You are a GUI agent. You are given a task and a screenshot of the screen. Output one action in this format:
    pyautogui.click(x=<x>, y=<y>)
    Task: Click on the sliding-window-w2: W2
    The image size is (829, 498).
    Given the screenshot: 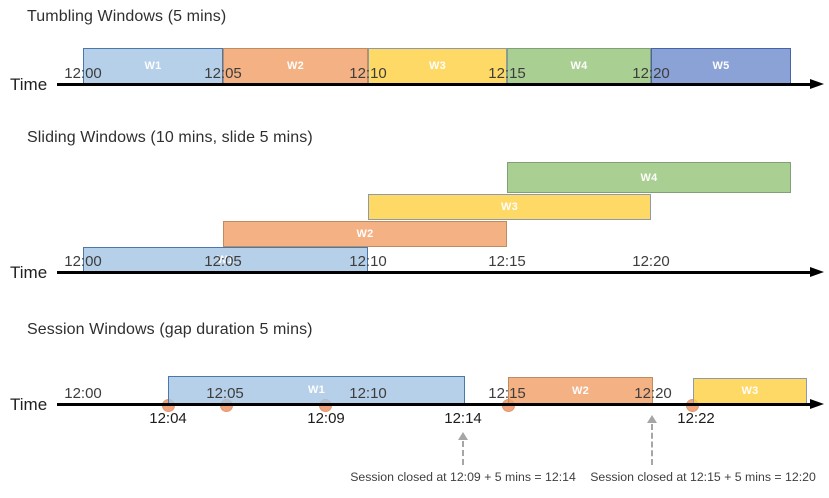 What is the action you would take?
    pyautogui.click(x=365, y=234)
    